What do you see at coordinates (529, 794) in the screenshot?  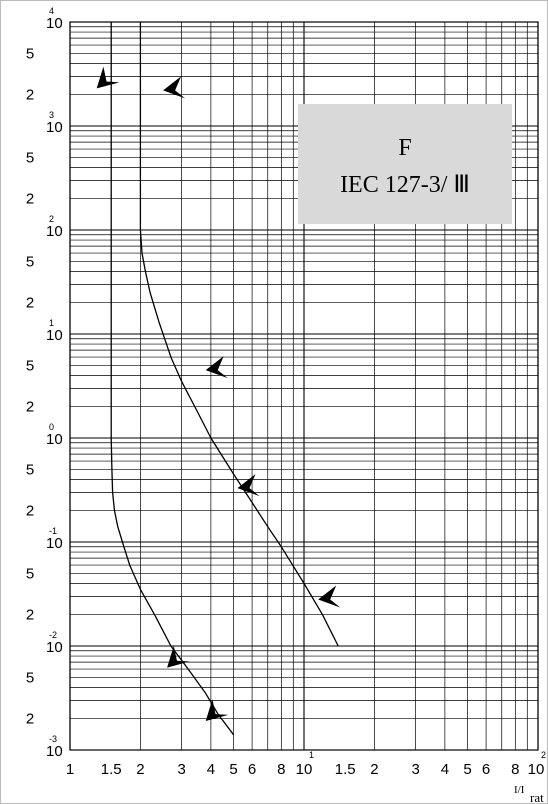 I see `x-axis-label: I/I rat` at bounding box center [529, 794].